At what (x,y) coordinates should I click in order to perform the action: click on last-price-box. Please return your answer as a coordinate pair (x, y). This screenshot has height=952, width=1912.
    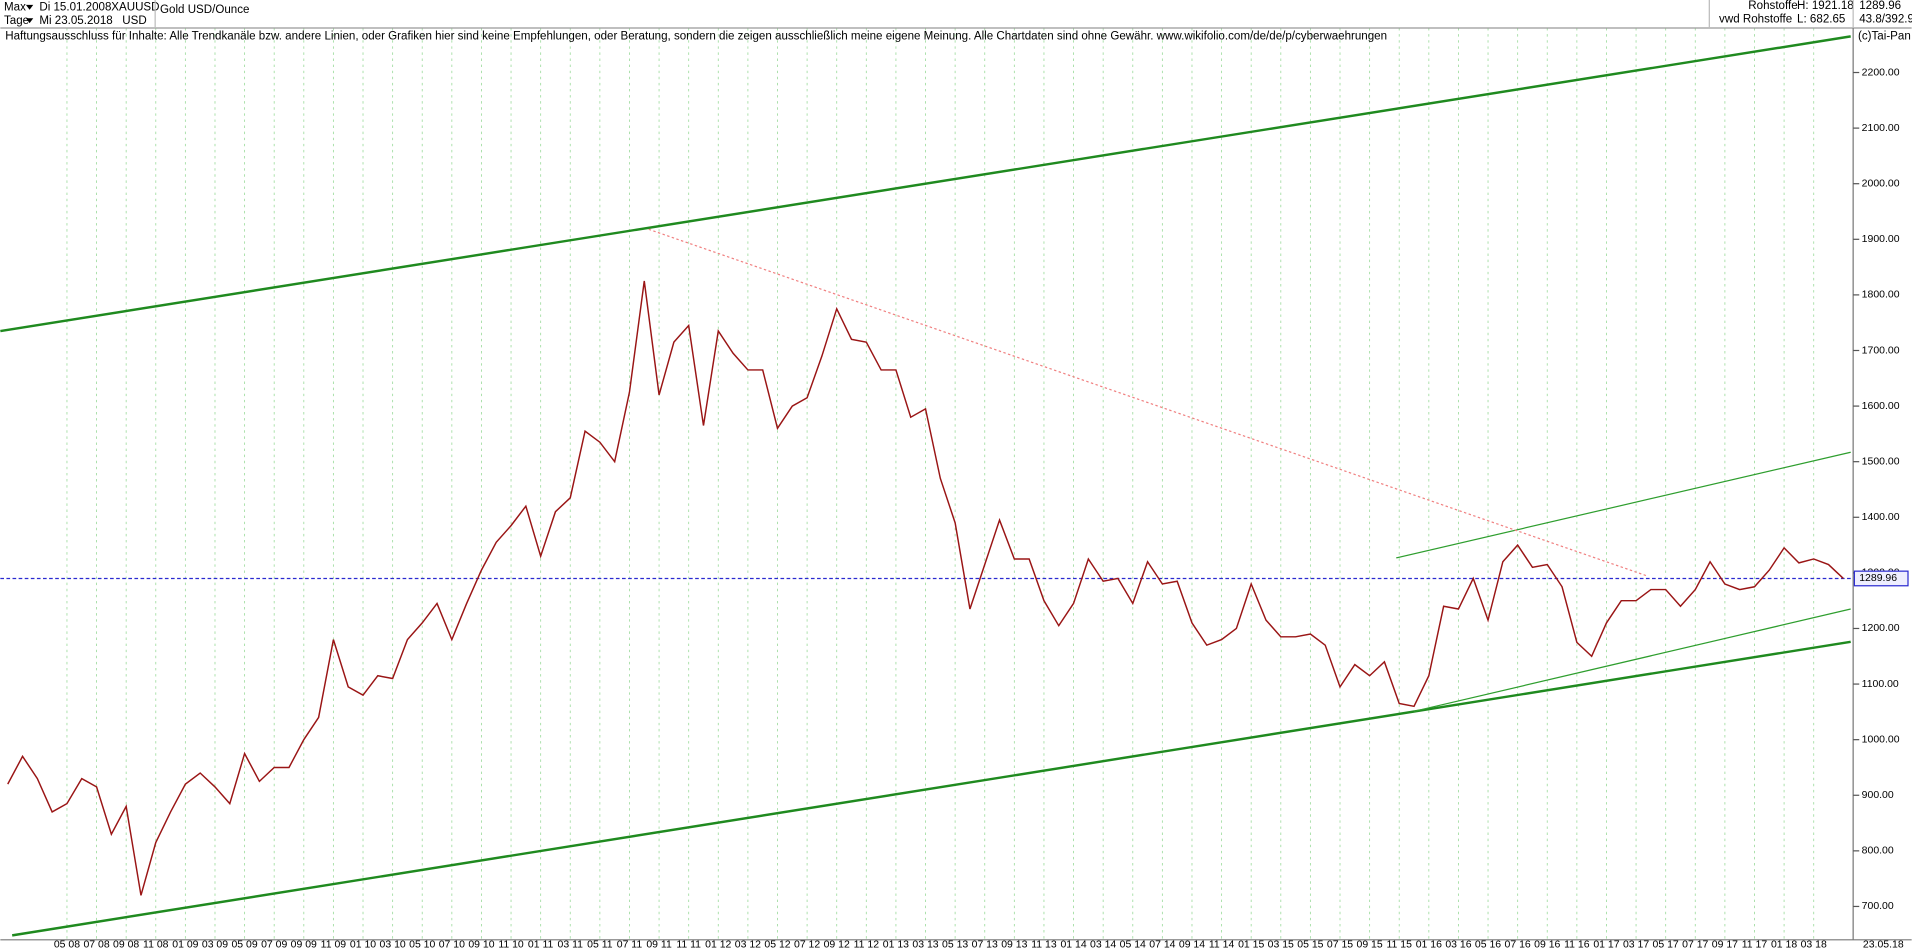
    Looking at the image, I should click on (1881, 578).